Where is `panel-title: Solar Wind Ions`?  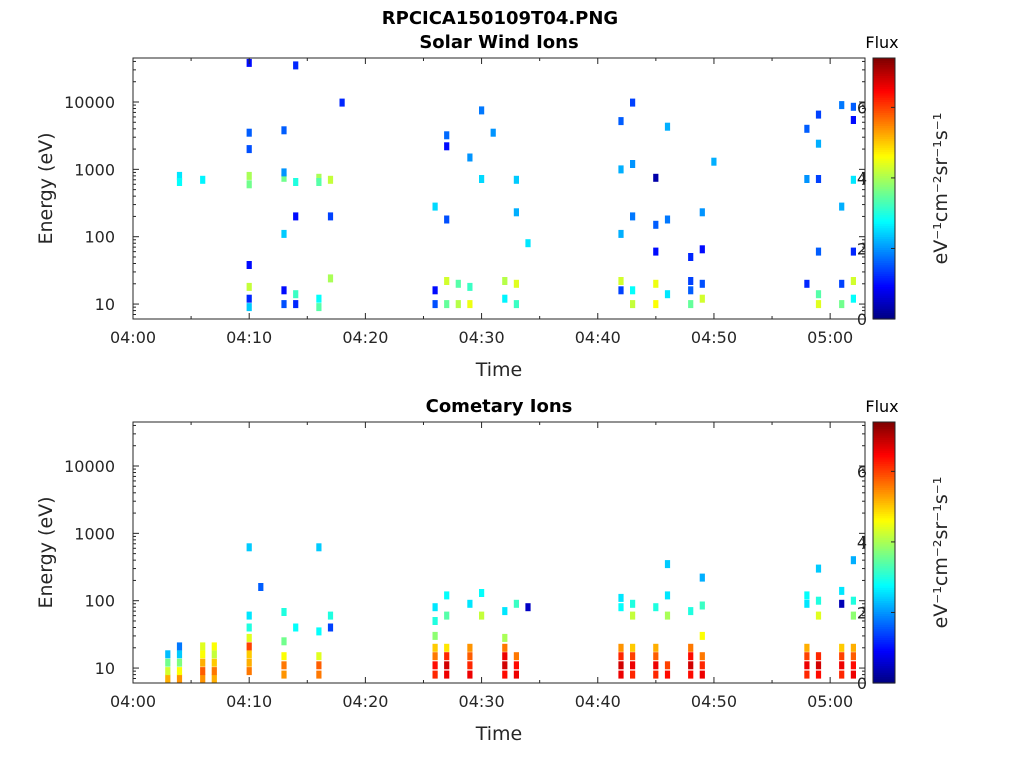 panel-title: Solar Wind Ions is located at coordinates (498, 42).